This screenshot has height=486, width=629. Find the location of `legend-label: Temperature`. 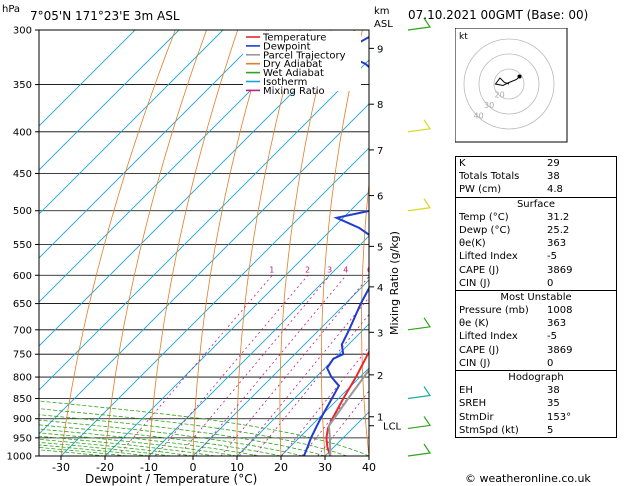

legend-label: Temperature is located at coordinates (294, 38).